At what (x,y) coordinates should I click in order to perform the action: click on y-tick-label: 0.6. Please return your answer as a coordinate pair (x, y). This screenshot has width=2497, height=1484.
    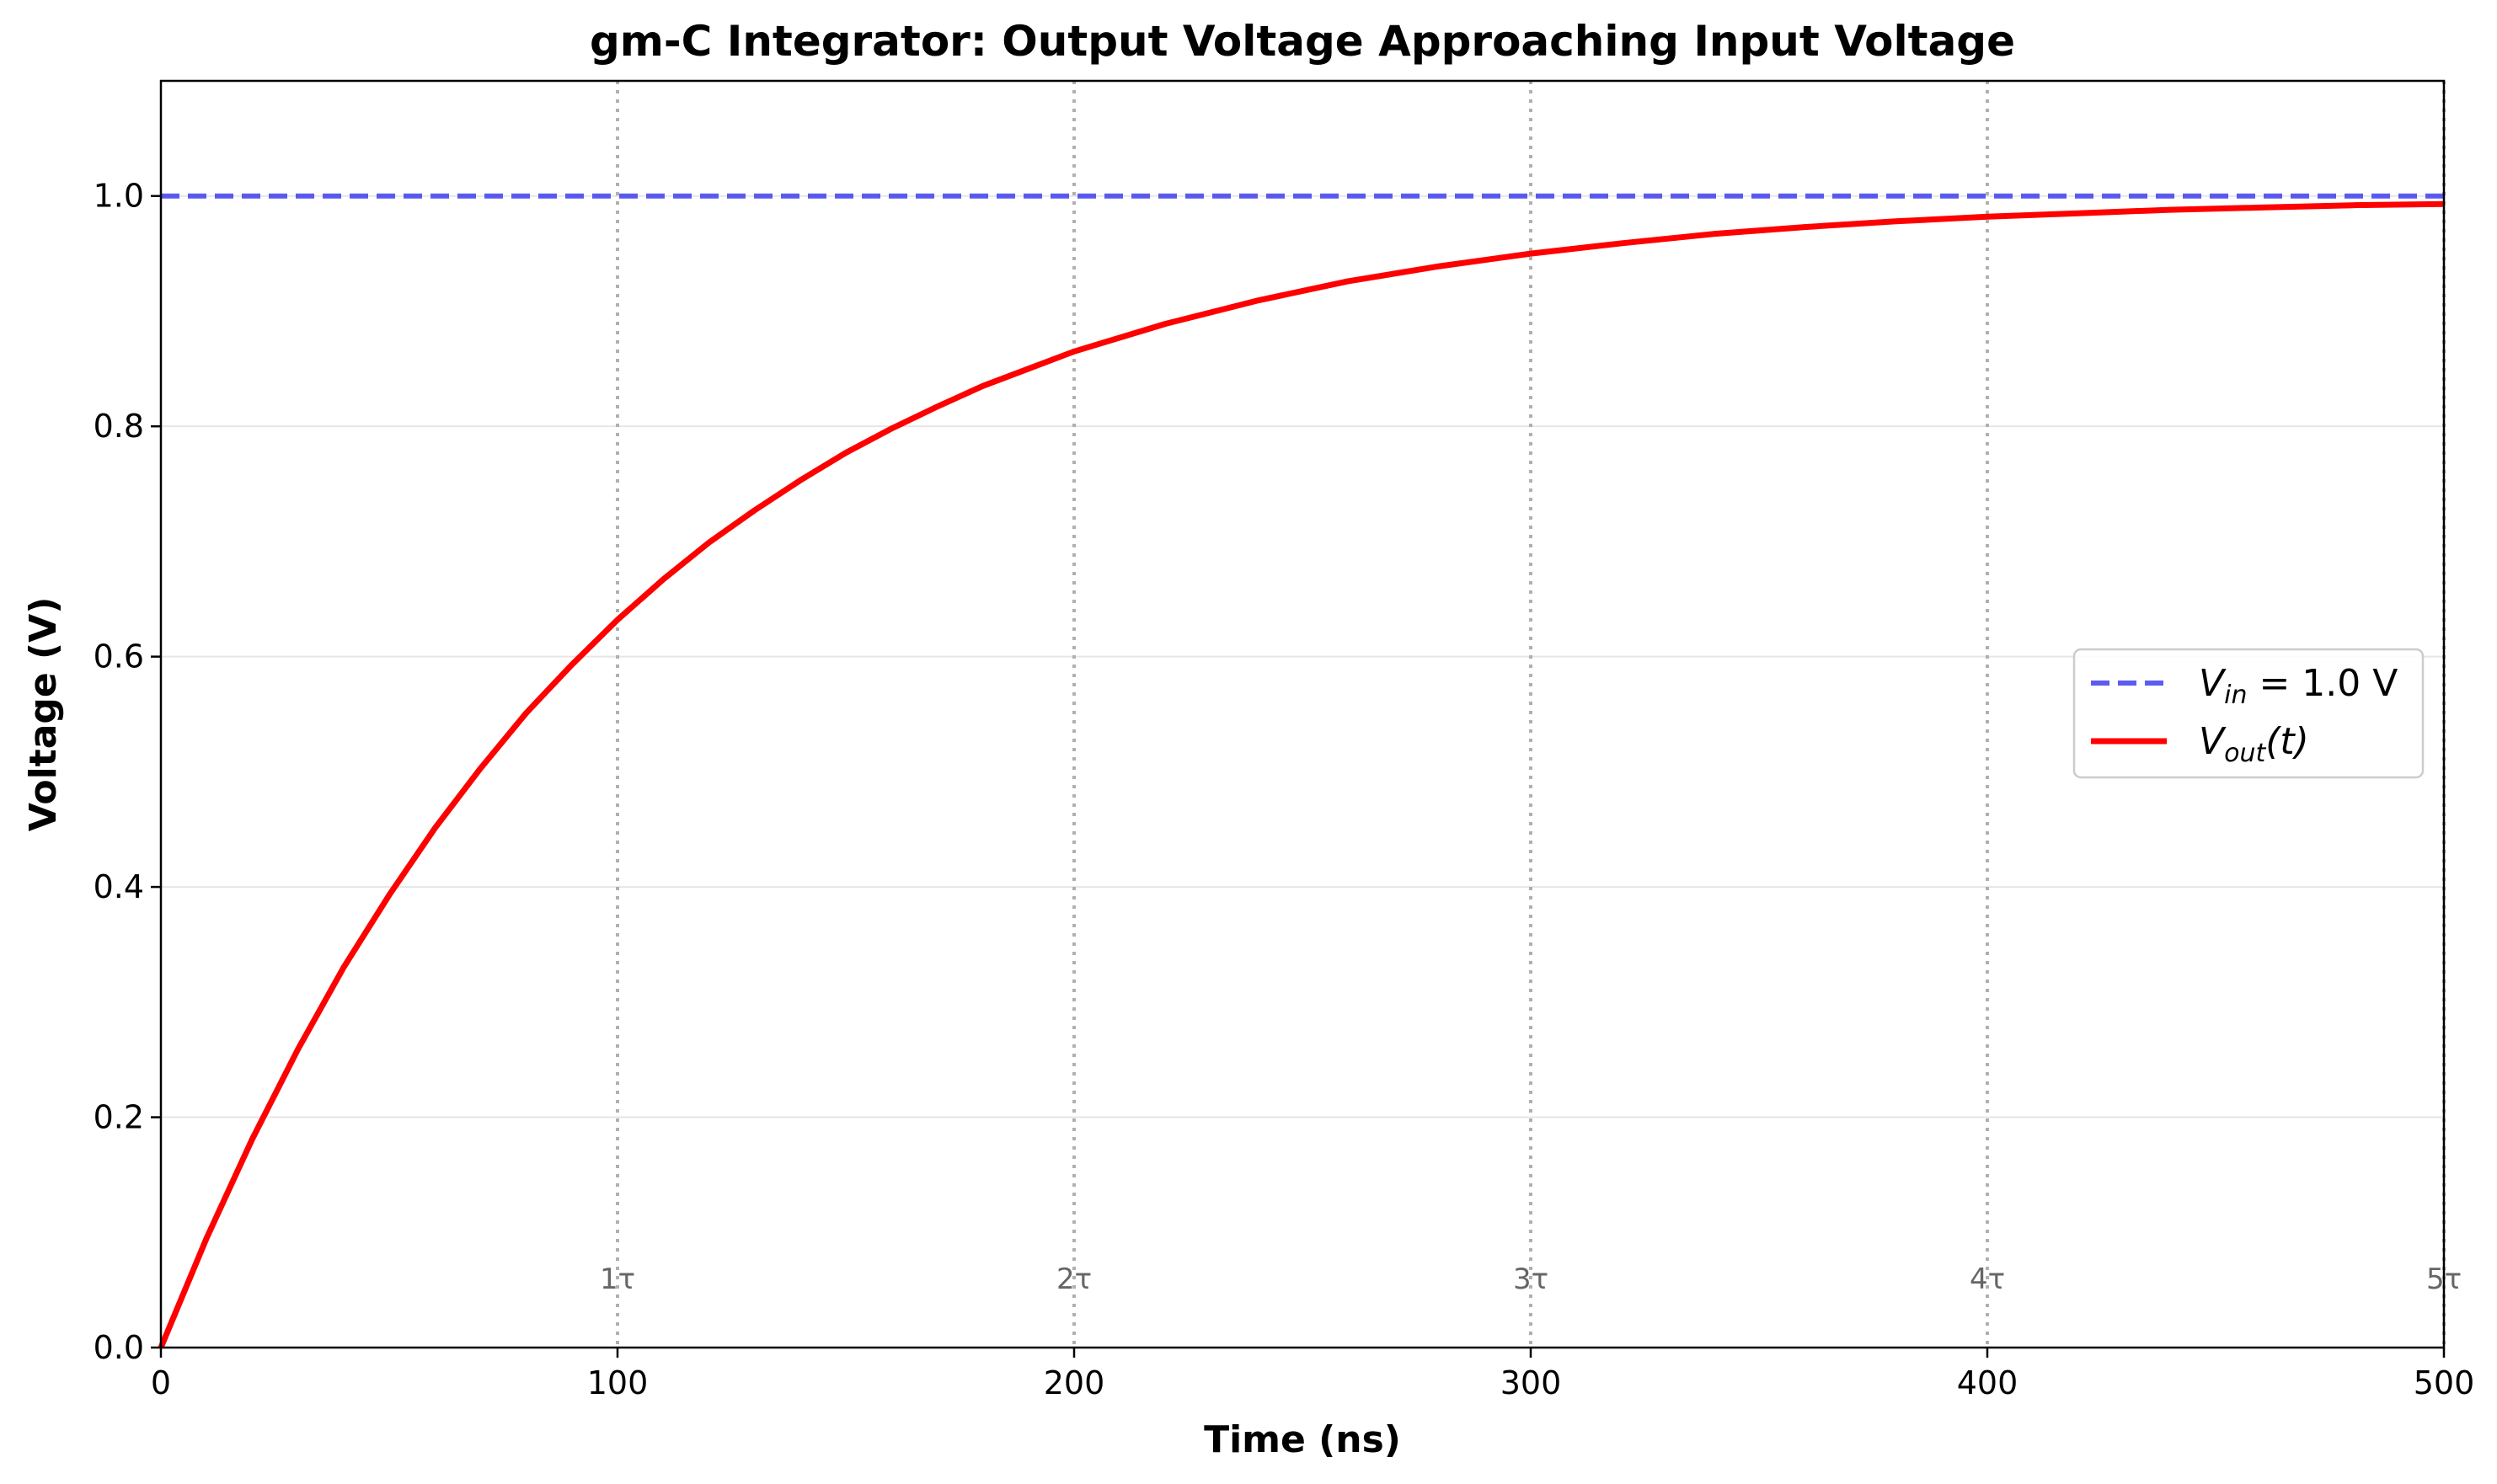
    Looking at the image, I should click on (119, 657).